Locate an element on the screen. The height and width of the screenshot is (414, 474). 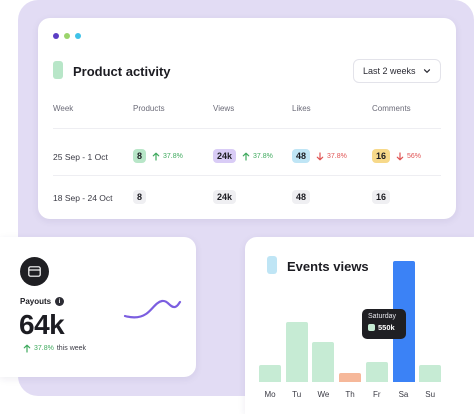
likes-change: 37.8% is located at coordinates (331, 156).